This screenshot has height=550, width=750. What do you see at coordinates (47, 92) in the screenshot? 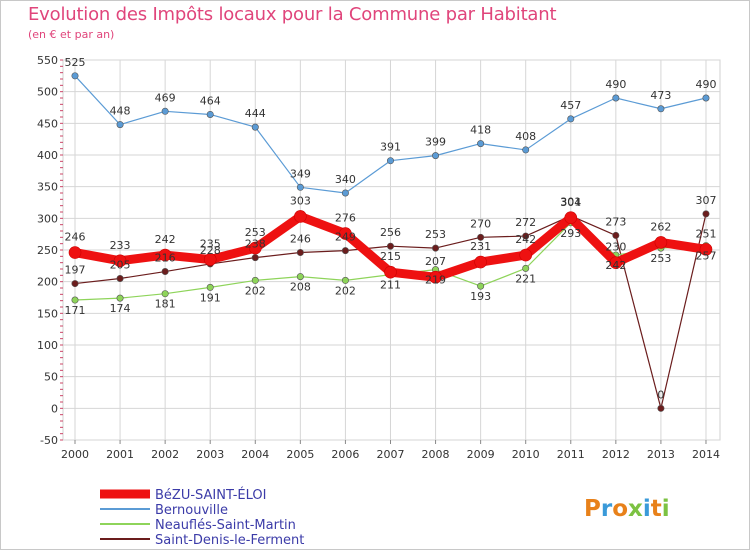
I see `y-tick-label: 500` at bounding box center [47, 92].